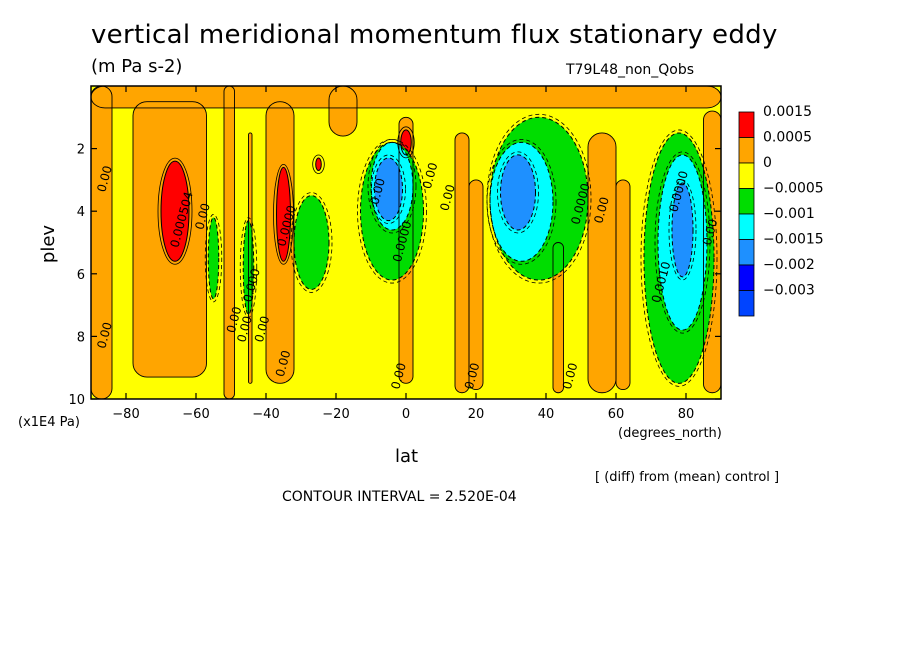  What do you see at coordinates (398, 375) in the screenshot?
I see `contour-label-14: 0.00` at bounding box center [398, 375].